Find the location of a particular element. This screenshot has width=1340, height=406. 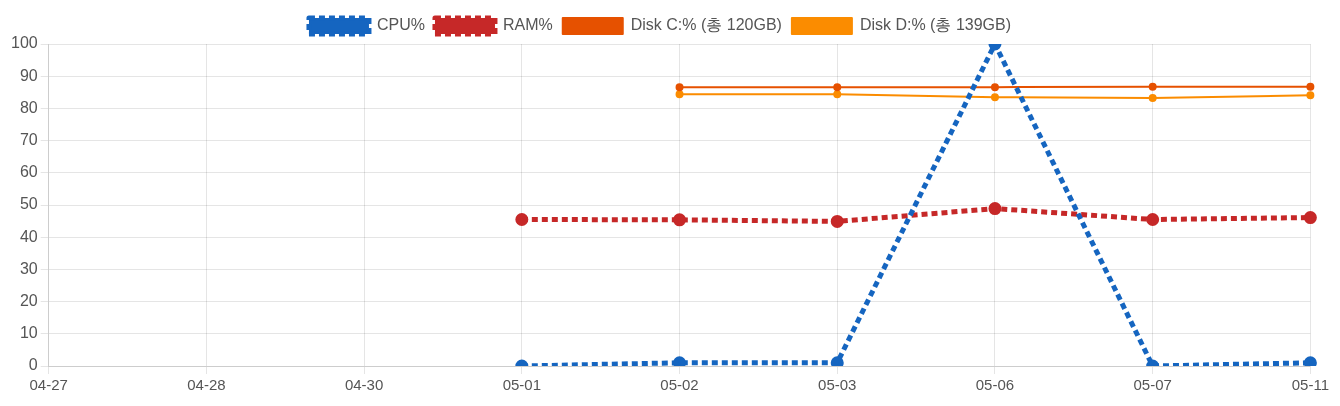

x-tick-label: 04-27 is located at coordinates (48, 385).